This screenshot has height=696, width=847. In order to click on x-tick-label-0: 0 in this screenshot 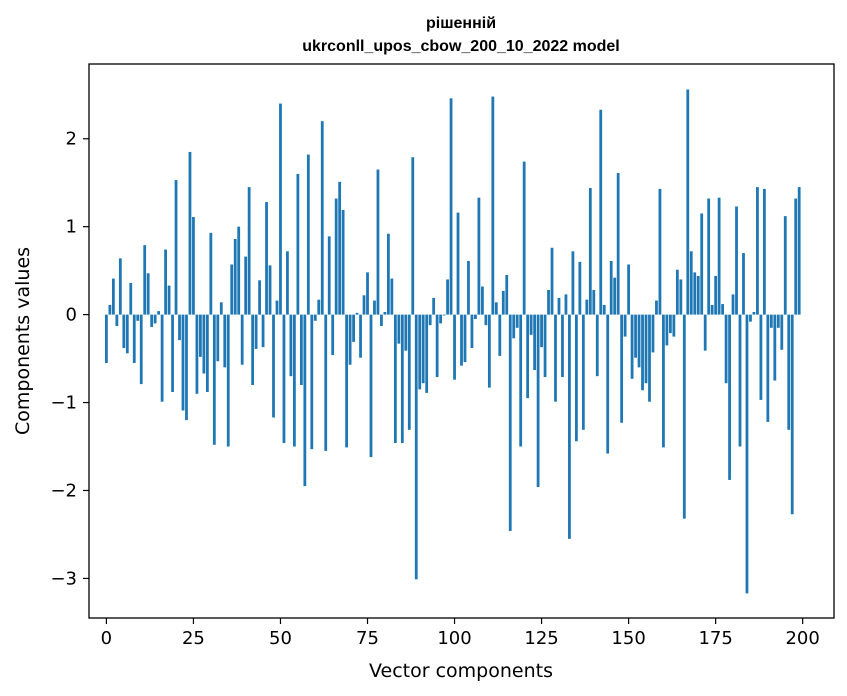, I will do `click(106, 638)`.